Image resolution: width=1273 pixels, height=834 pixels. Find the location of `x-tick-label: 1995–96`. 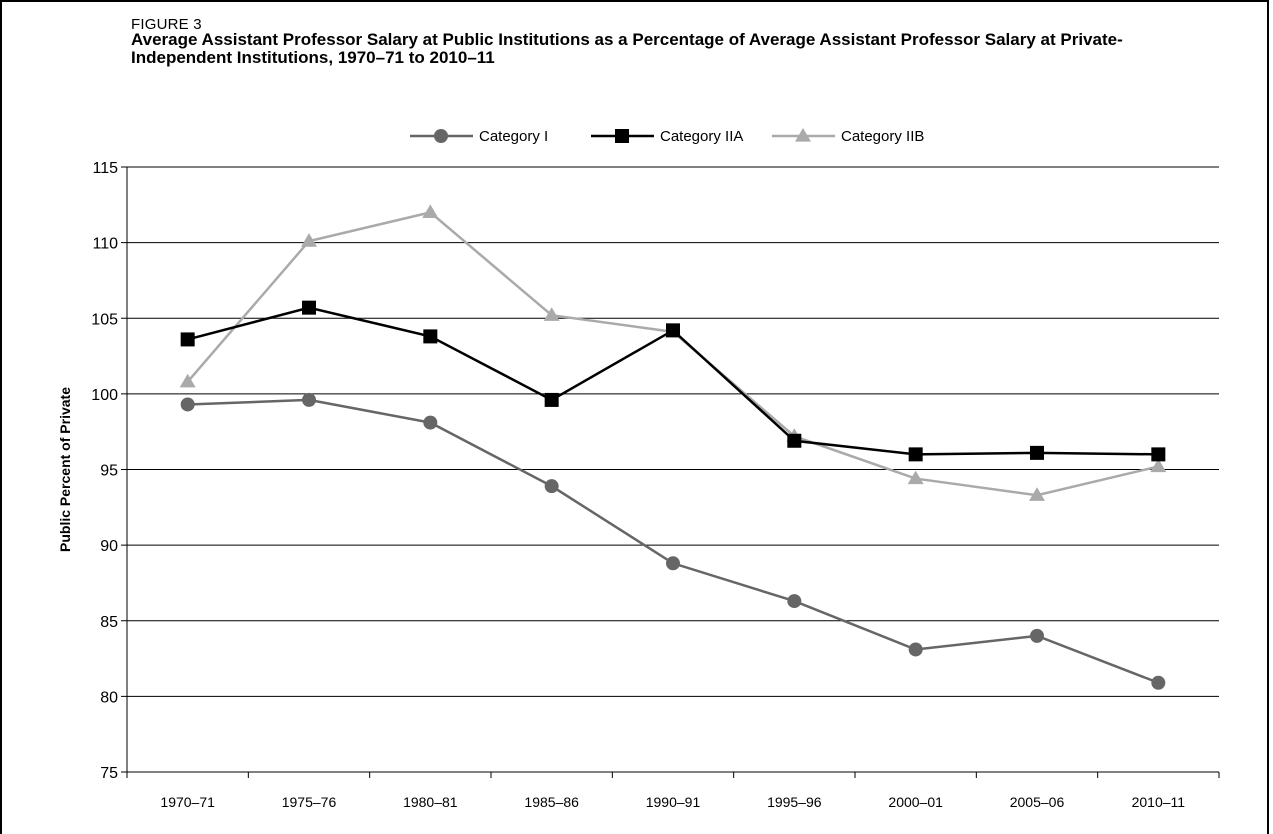

x-tick-label: 1995–96 is located at coordinates (794, 802).